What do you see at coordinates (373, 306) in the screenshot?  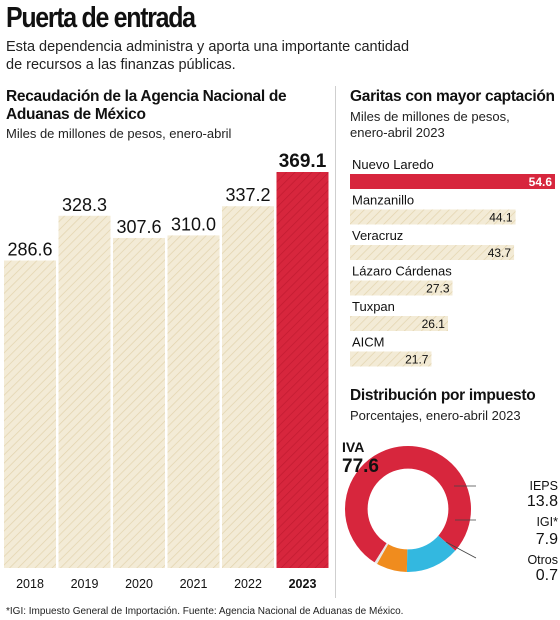 I see `garita-label: Tuxpan` at bounding box center [373, 306].